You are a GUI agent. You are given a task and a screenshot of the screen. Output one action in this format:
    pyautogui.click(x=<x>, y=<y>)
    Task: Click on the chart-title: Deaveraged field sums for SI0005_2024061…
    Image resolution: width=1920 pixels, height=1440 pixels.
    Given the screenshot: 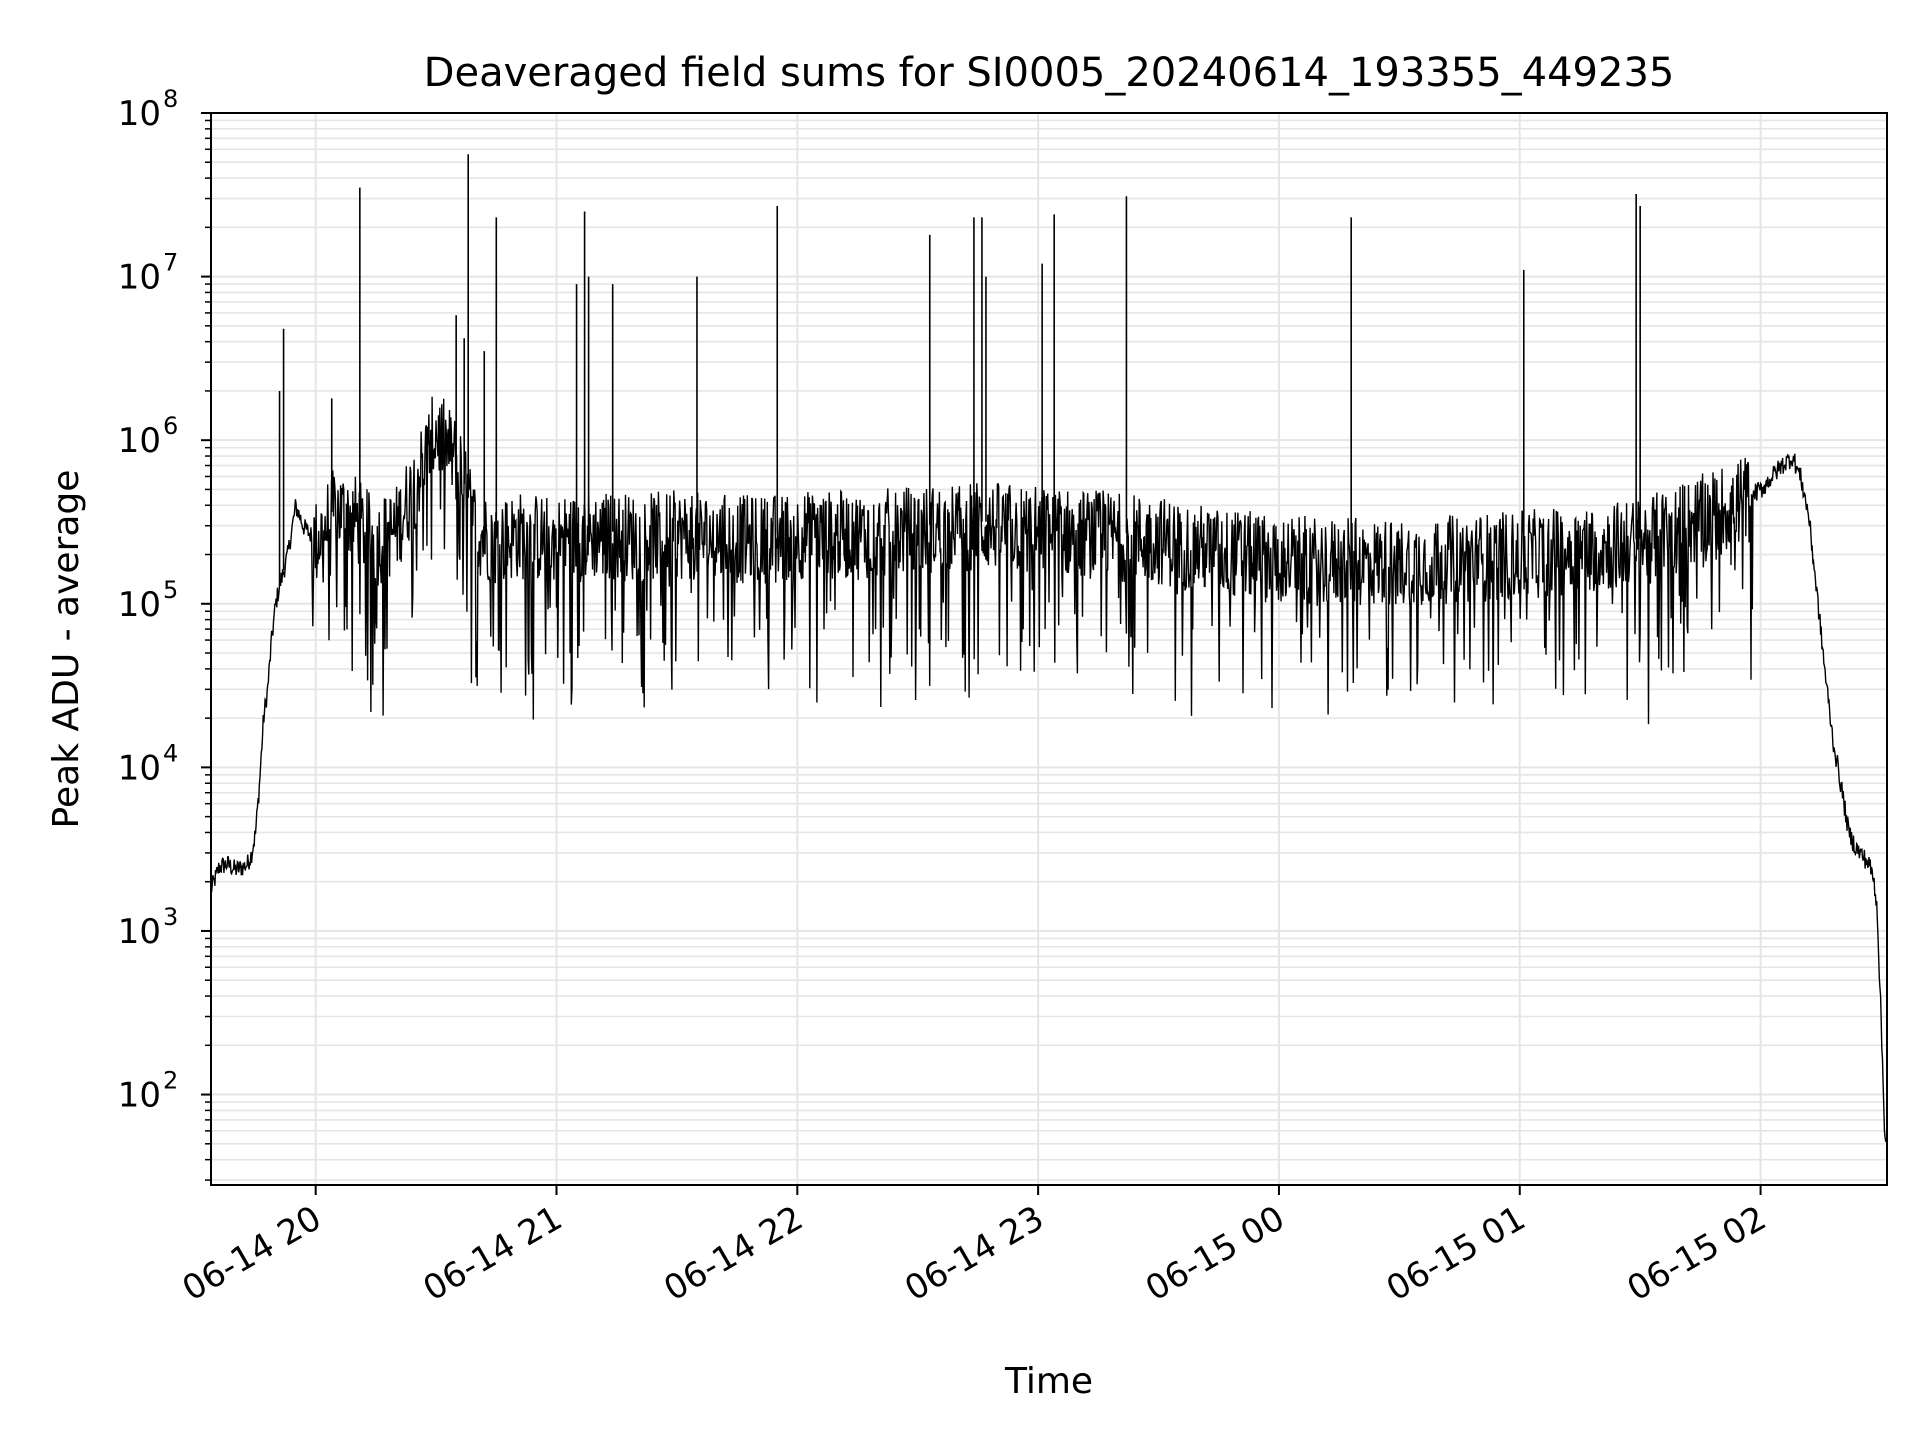 What is the action you would take?
    pyautogui.click(x=1049, y=73)
    